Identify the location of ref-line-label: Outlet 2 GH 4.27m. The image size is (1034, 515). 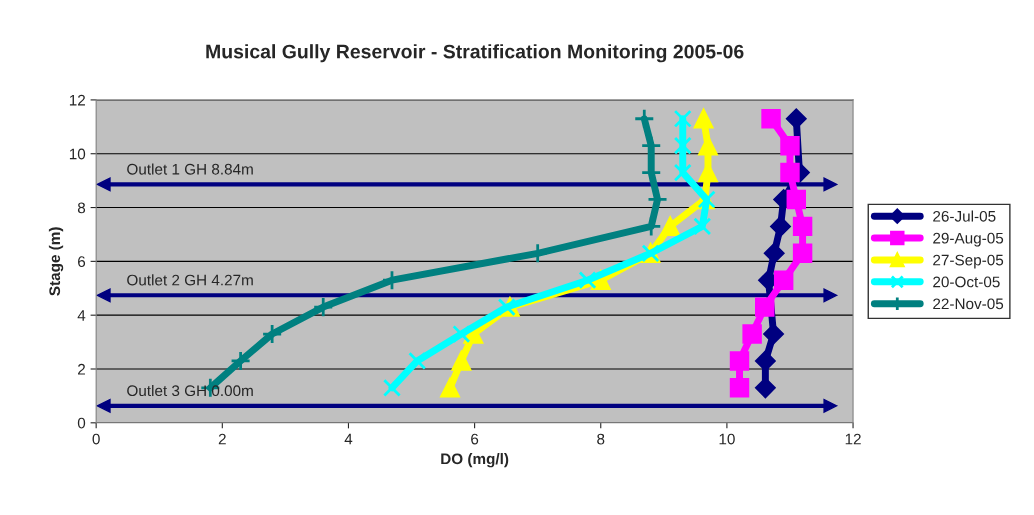
(190, 280).